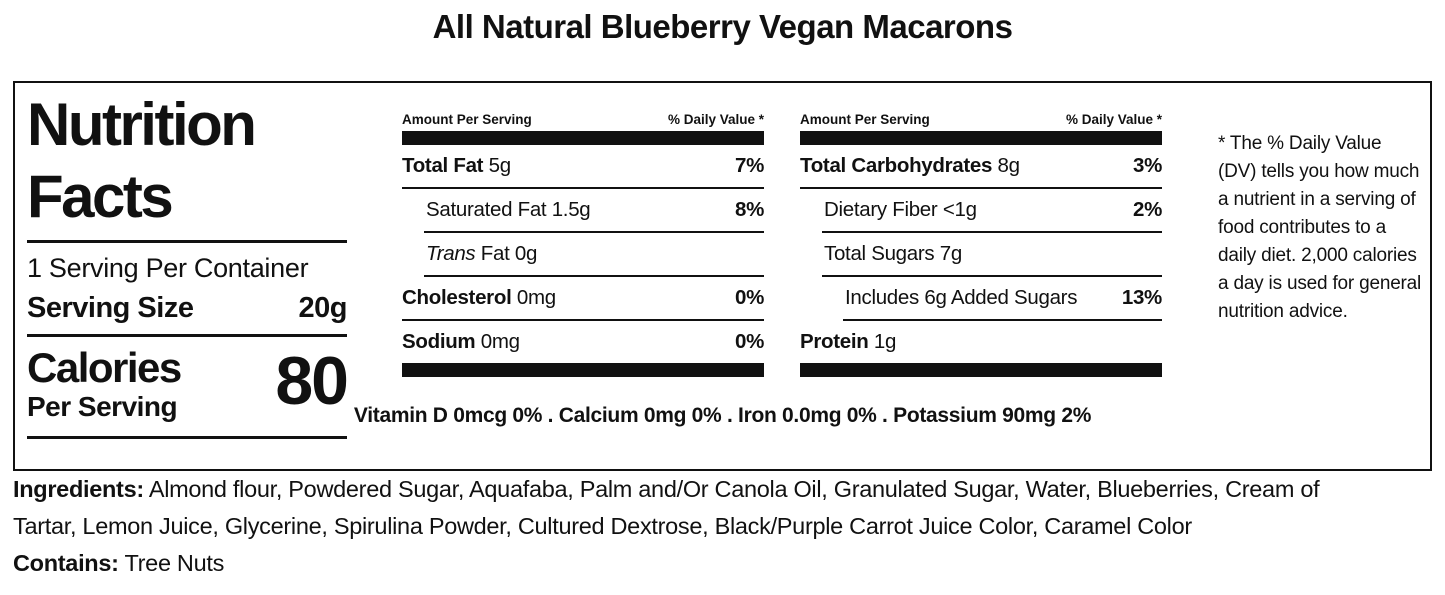 The height and width of the screenshot is (595, 1445). I want to click on calories-labels: Calories Per Serving, so click(104, 383).